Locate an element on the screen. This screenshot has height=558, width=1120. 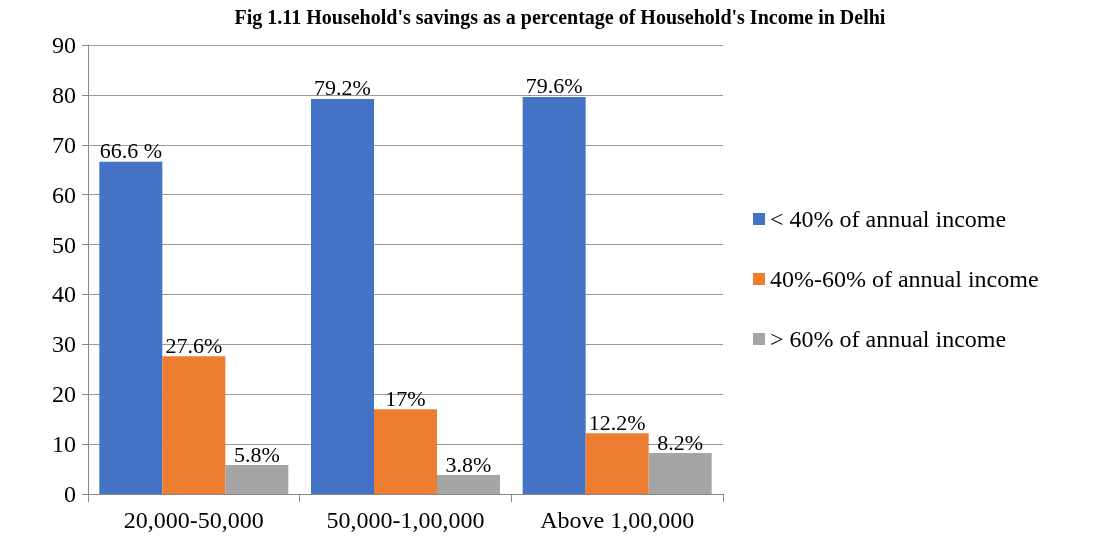
y-tick-label: 70 is located at coordinates (64, 144).